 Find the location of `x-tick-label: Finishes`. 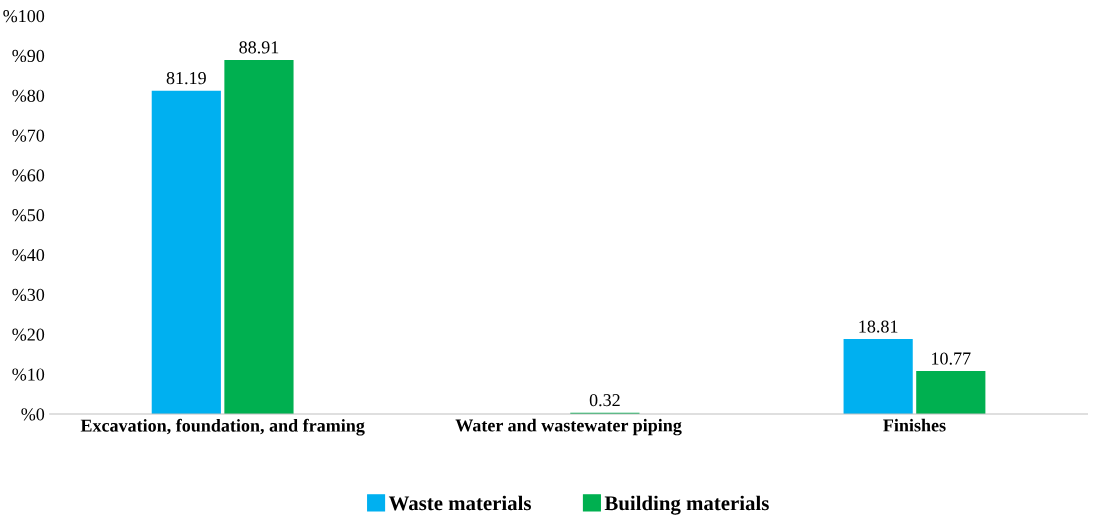

x-tick-label: Finishes is located at coordinates (914, 425).